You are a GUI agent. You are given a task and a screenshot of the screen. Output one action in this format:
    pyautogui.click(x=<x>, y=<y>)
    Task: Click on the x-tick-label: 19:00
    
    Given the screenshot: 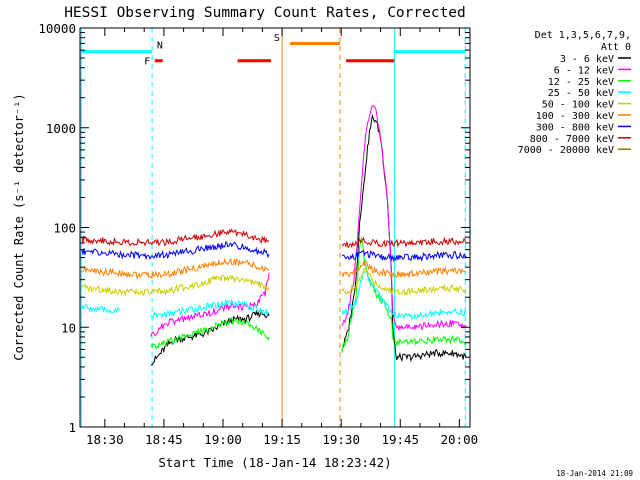 What is the action you would take?
    pyautogui.click(x=223, y=439)
    